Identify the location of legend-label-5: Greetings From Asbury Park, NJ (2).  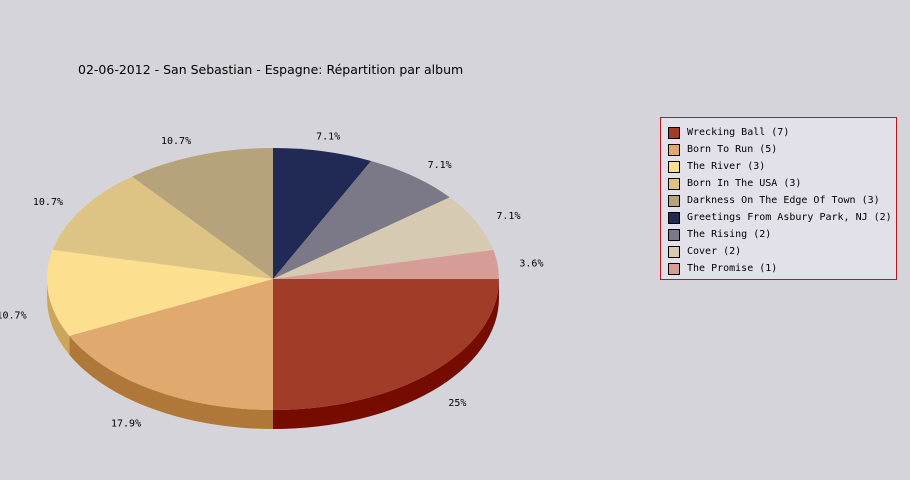
(789, 217).